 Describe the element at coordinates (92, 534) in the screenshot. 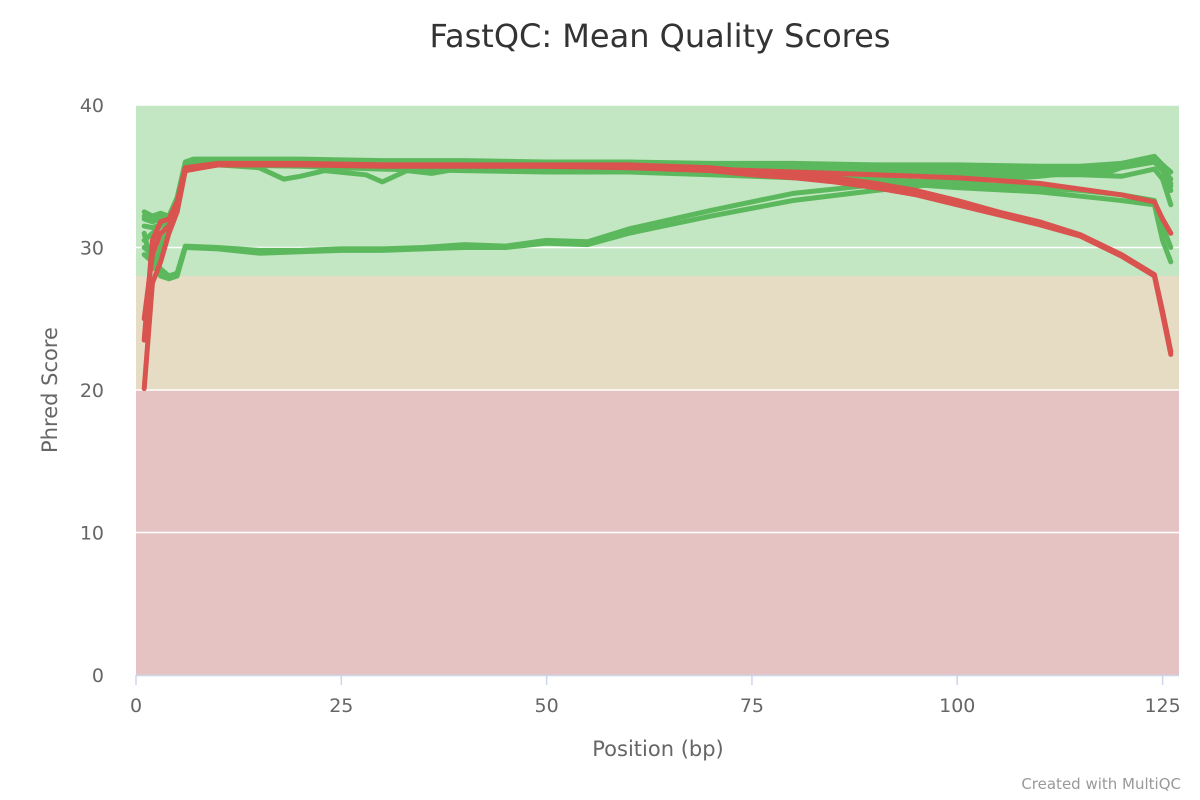

I see `y-tick-label: 10` at that location.